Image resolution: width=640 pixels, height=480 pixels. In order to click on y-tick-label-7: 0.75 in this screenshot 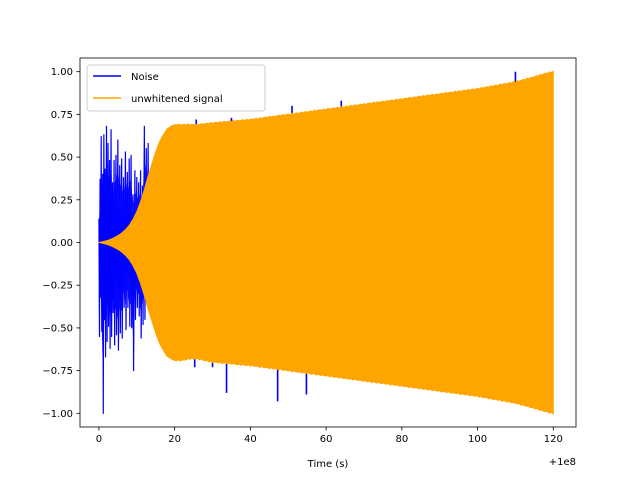, I will do `click(62, 115)`.